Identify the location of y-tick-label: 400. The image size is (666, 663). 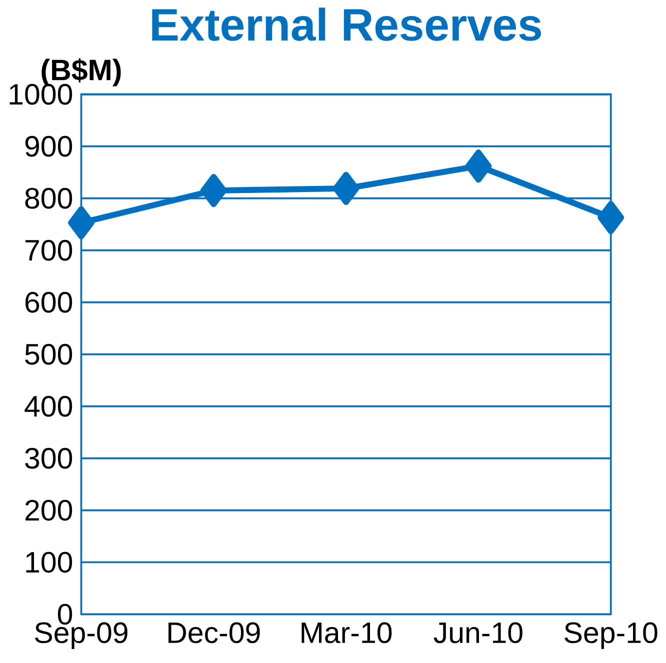
(48, 406).